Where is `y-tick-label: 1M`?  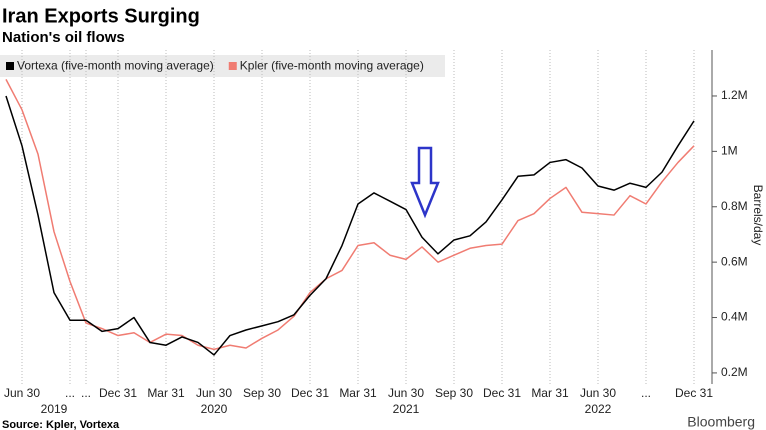
y-tick-label: 1M is located at coordinates (729, 151).